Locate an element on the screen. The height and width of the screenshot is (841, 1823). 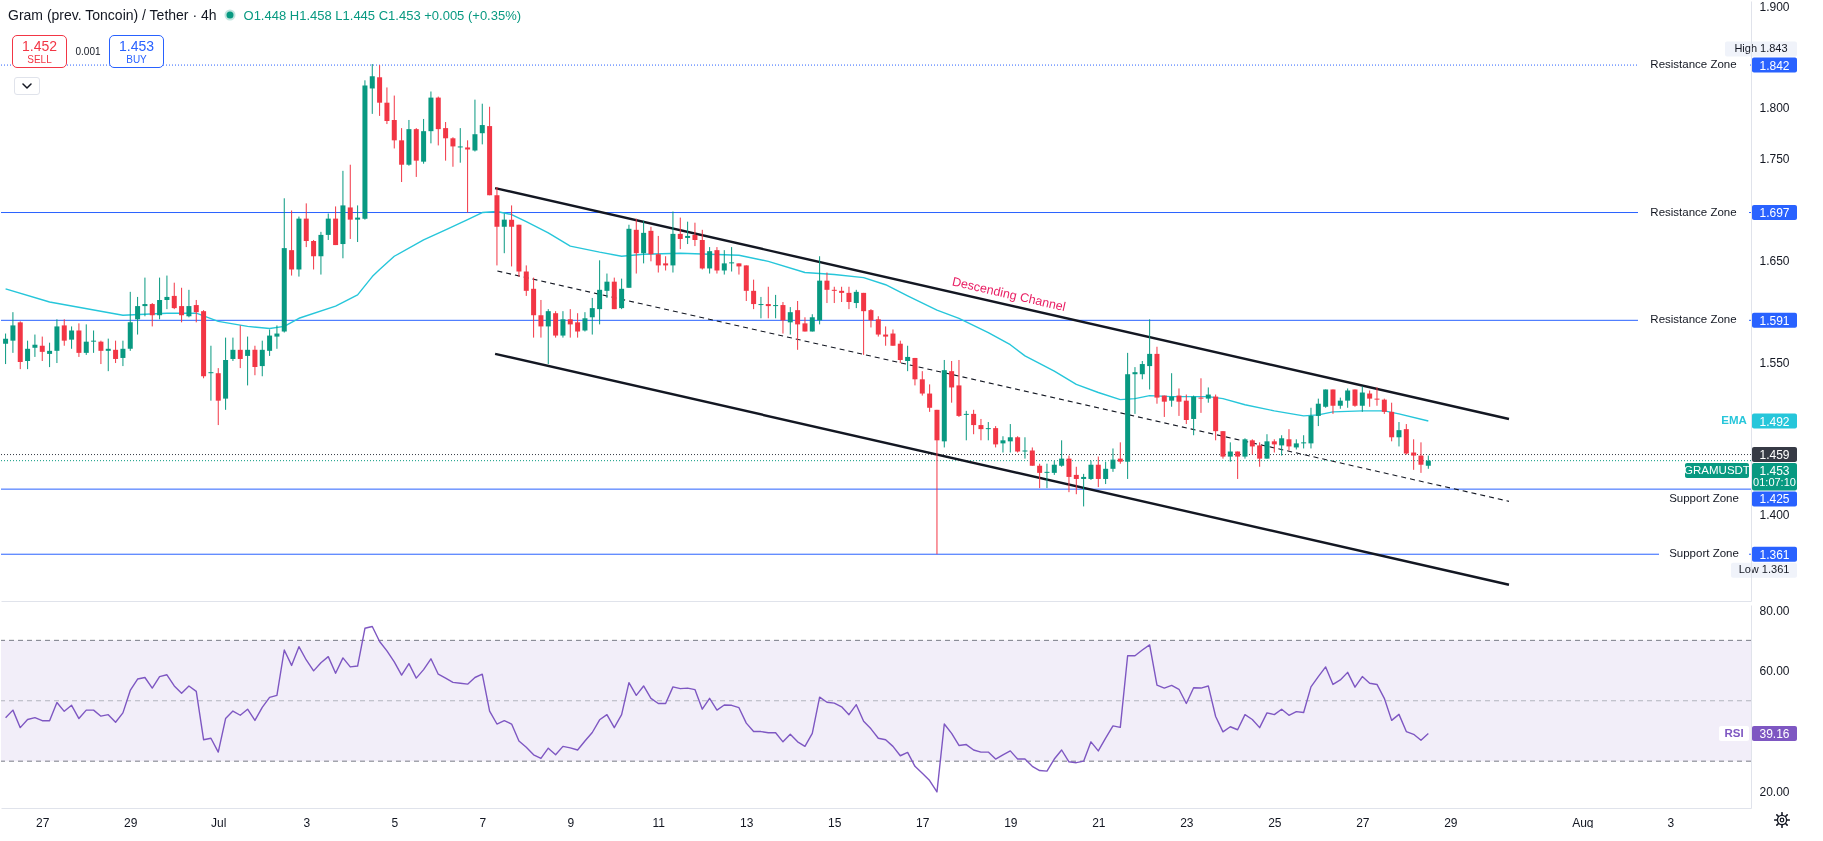
x-tick-label: 23 is located at coordinates (1187, 822).